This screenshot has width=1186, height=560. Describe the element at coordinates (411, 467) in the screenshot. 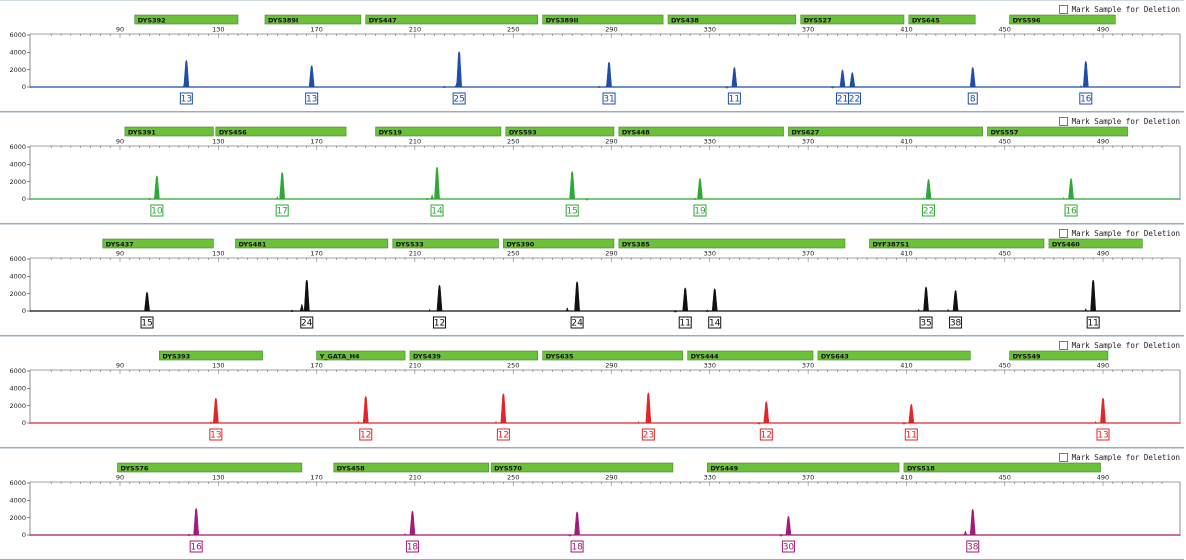

I see `marker-bar-dys458: DYS458` at that location.